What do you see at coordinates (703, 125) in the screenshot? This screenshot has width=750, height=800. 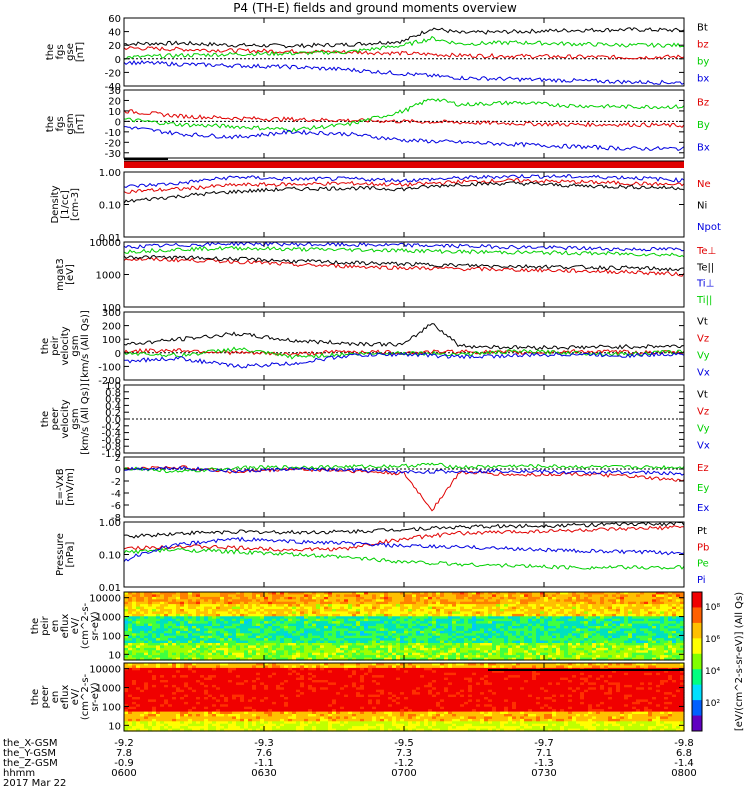 I see `legend-entry: By` at bounding box center [703, 125].